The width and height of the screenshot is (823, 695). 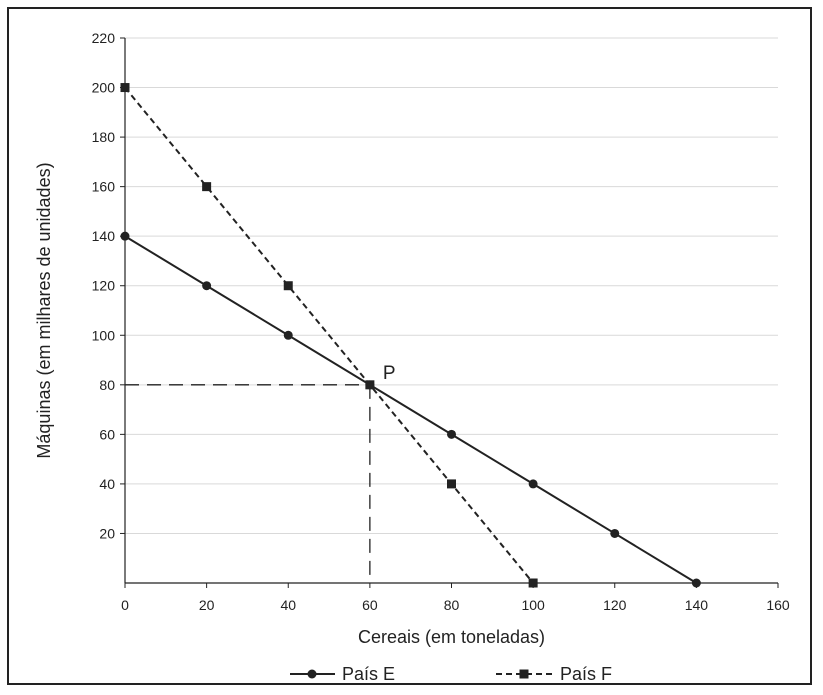 I want to click on x-tick-label: 60, so click(x=370, y=605).